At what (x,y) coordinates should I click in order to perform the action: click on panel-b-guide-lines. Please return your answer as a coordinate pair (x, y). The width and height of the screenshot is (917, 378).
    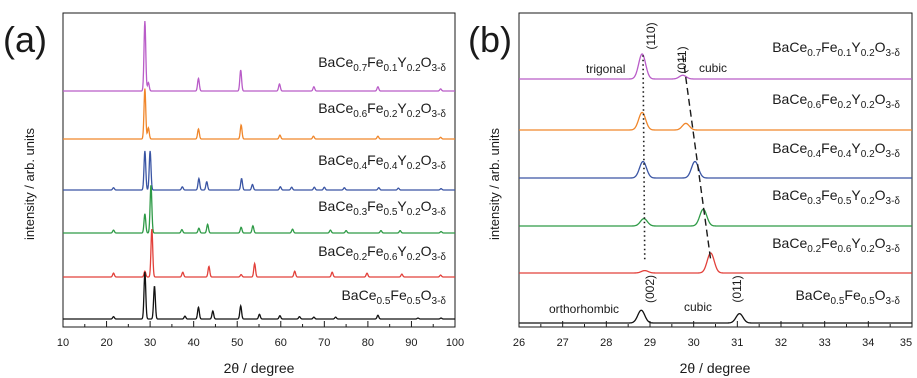
    Looking at the image, I should click on (677, 158).